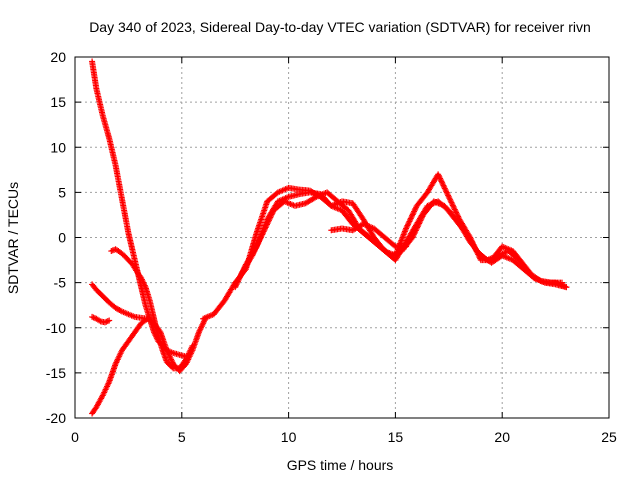  What do you see at coordinates (58, 57) in the screenshot?
I see `y-tick-label: 20` at bounding box center [58, 57].